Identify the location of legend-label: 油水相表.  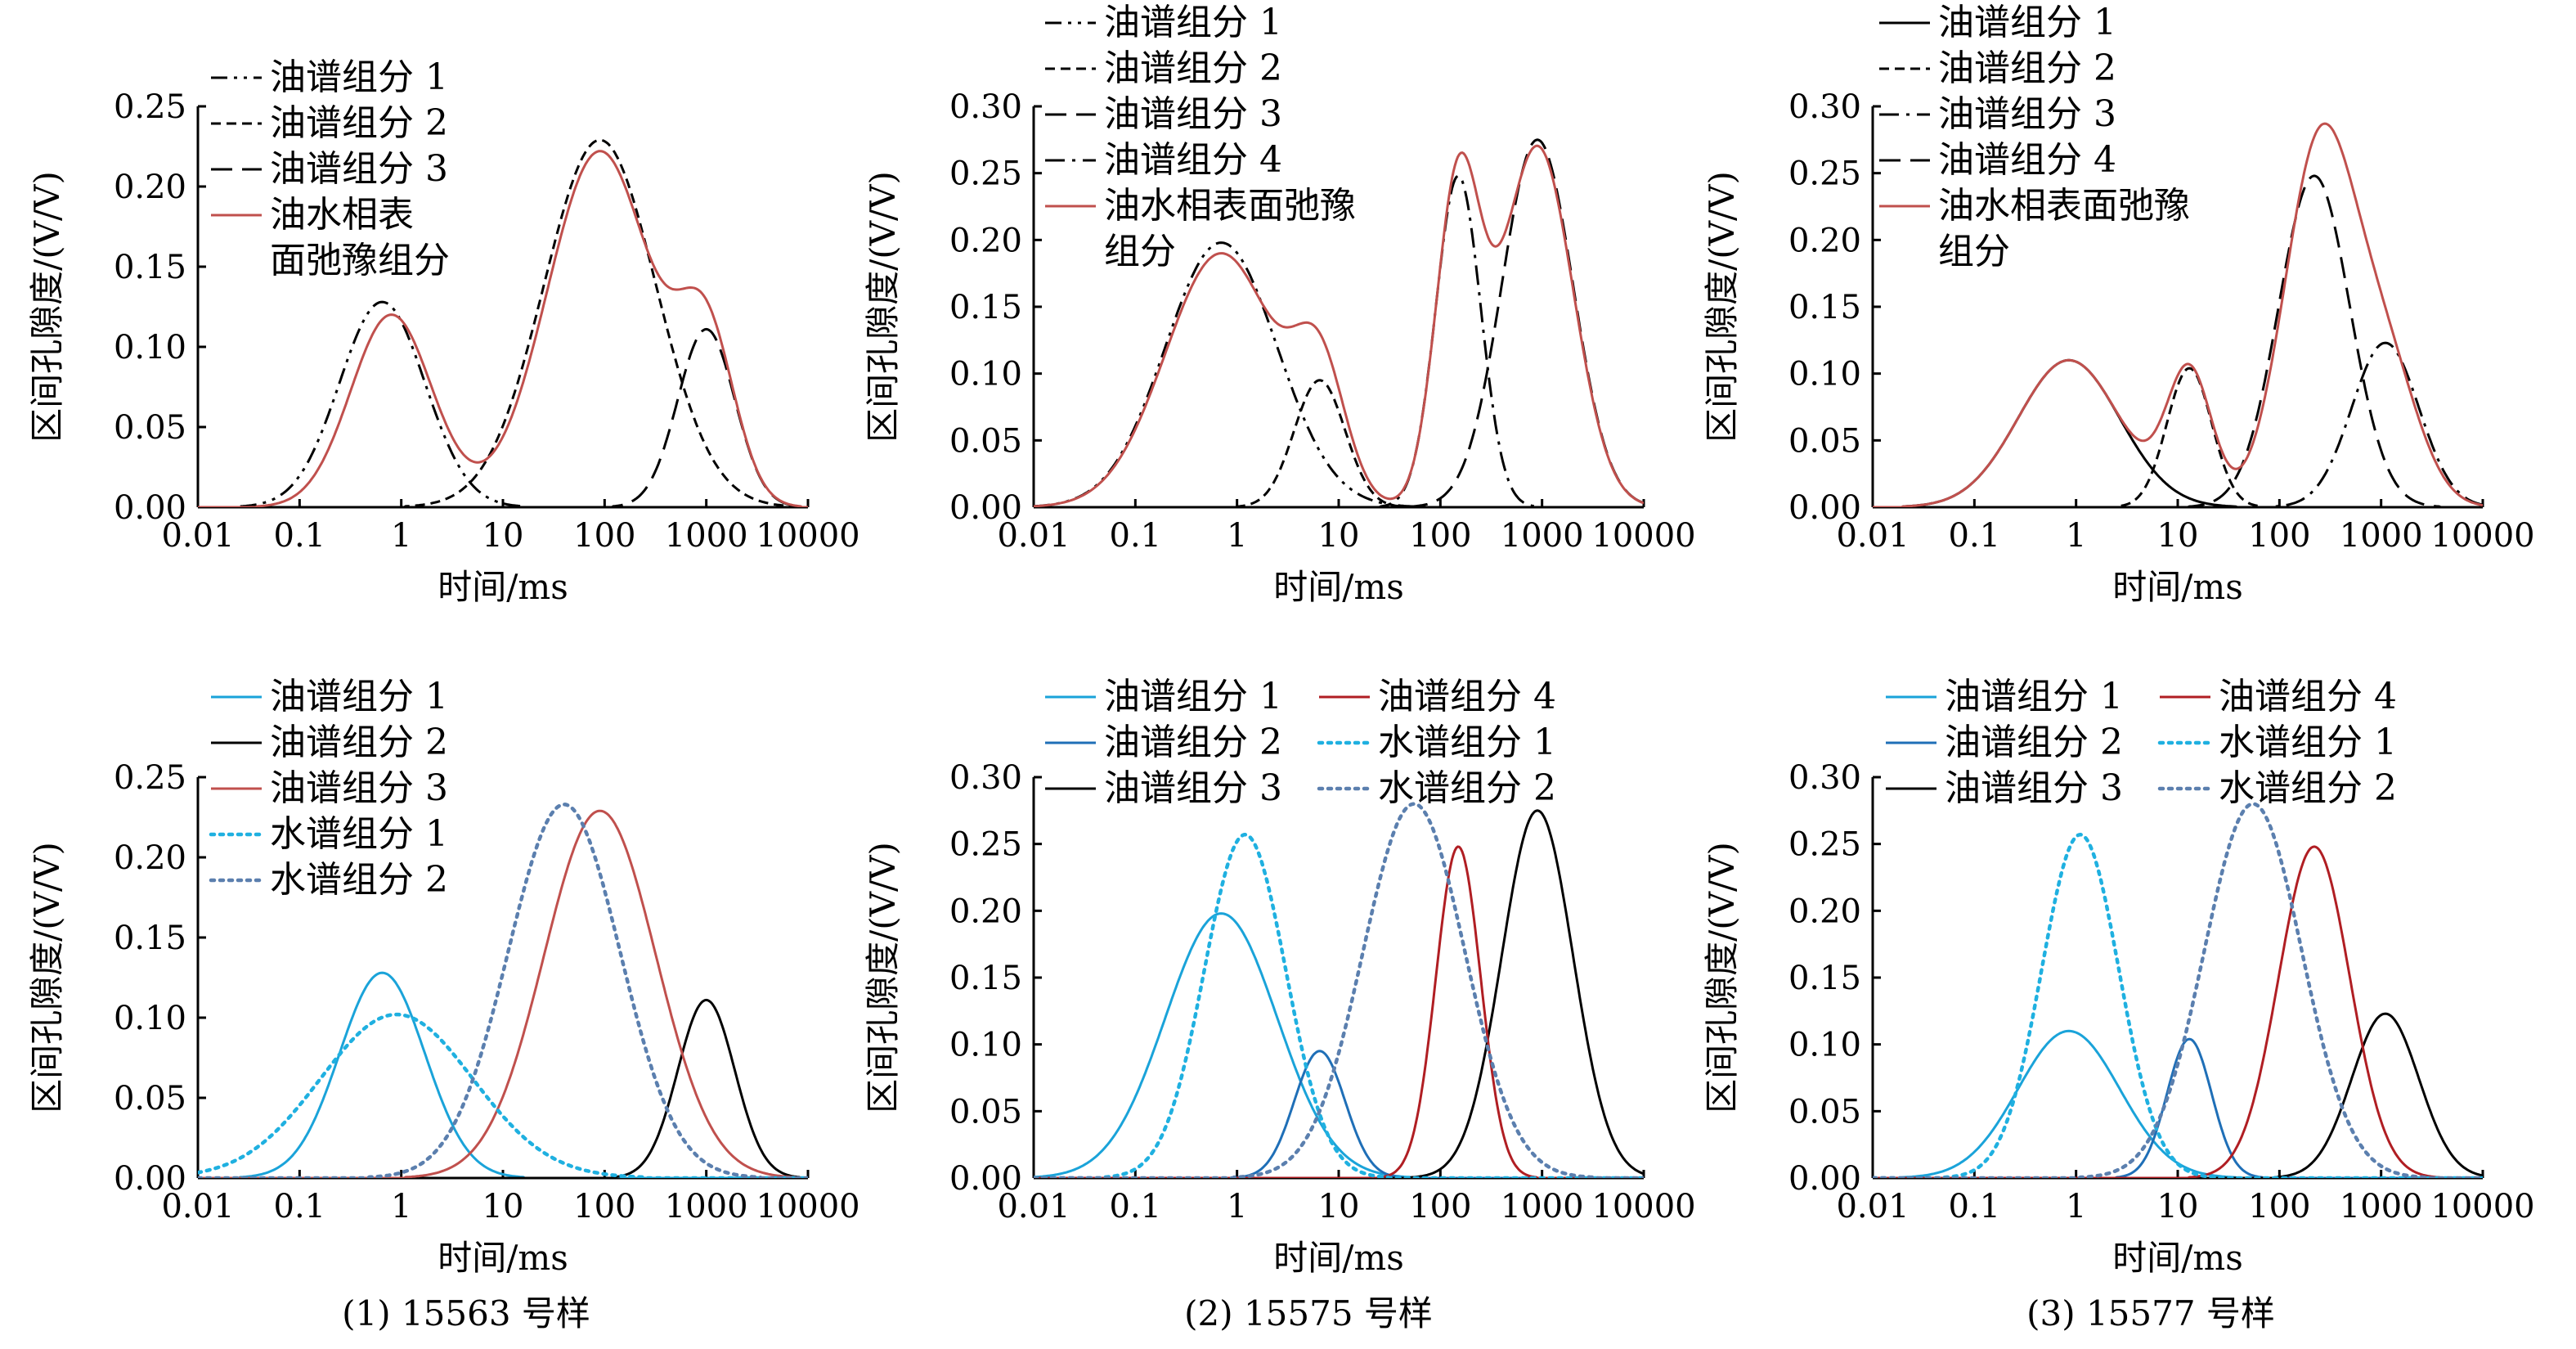
(342, 215).